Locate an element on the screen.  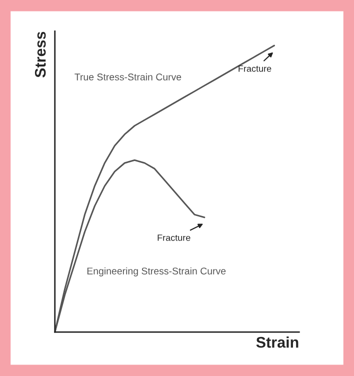
series-label: Engineering Stress-Strain Curve is located at coordinates (156, 271).